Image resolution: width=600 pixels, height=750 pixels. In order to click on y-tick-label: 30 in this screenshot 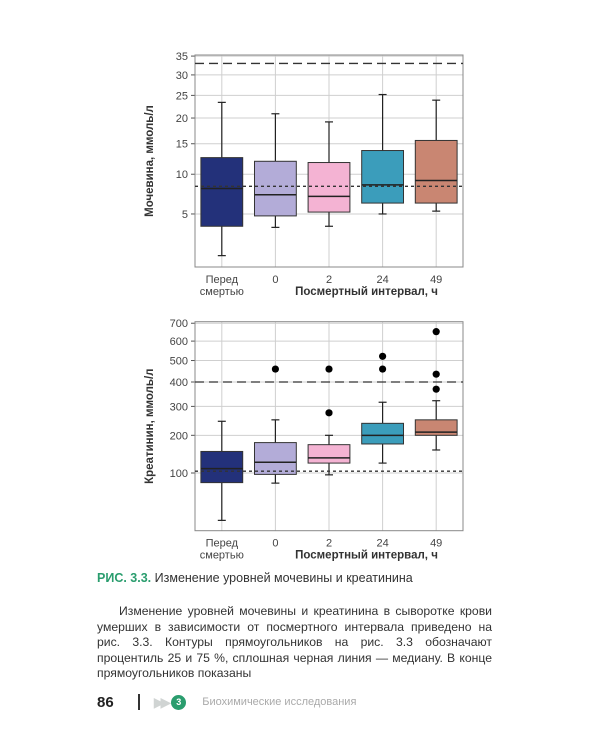, I will do `click(182, 76)`.